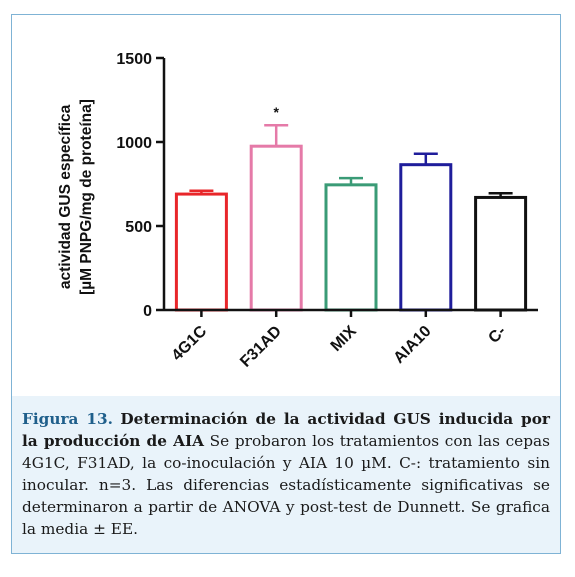  What do you see at coordinates (138, 227) in the screenshot?
I see `y-tick-label: 500` at bounding box center [138, 227].